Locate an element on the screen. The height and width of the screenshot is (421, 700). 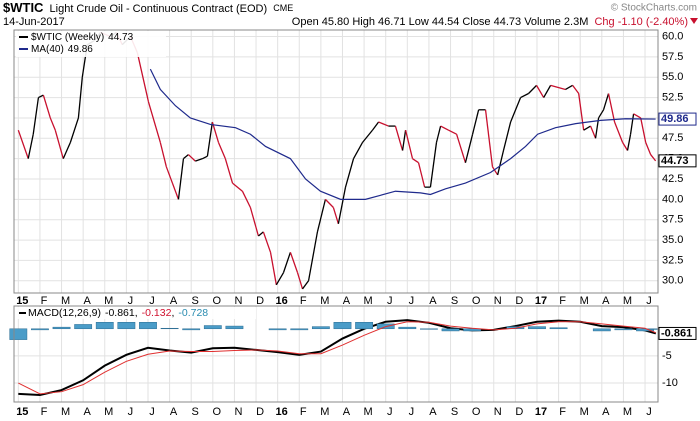
y-tick-label: 35.0 is located at coordinates (672, 240).